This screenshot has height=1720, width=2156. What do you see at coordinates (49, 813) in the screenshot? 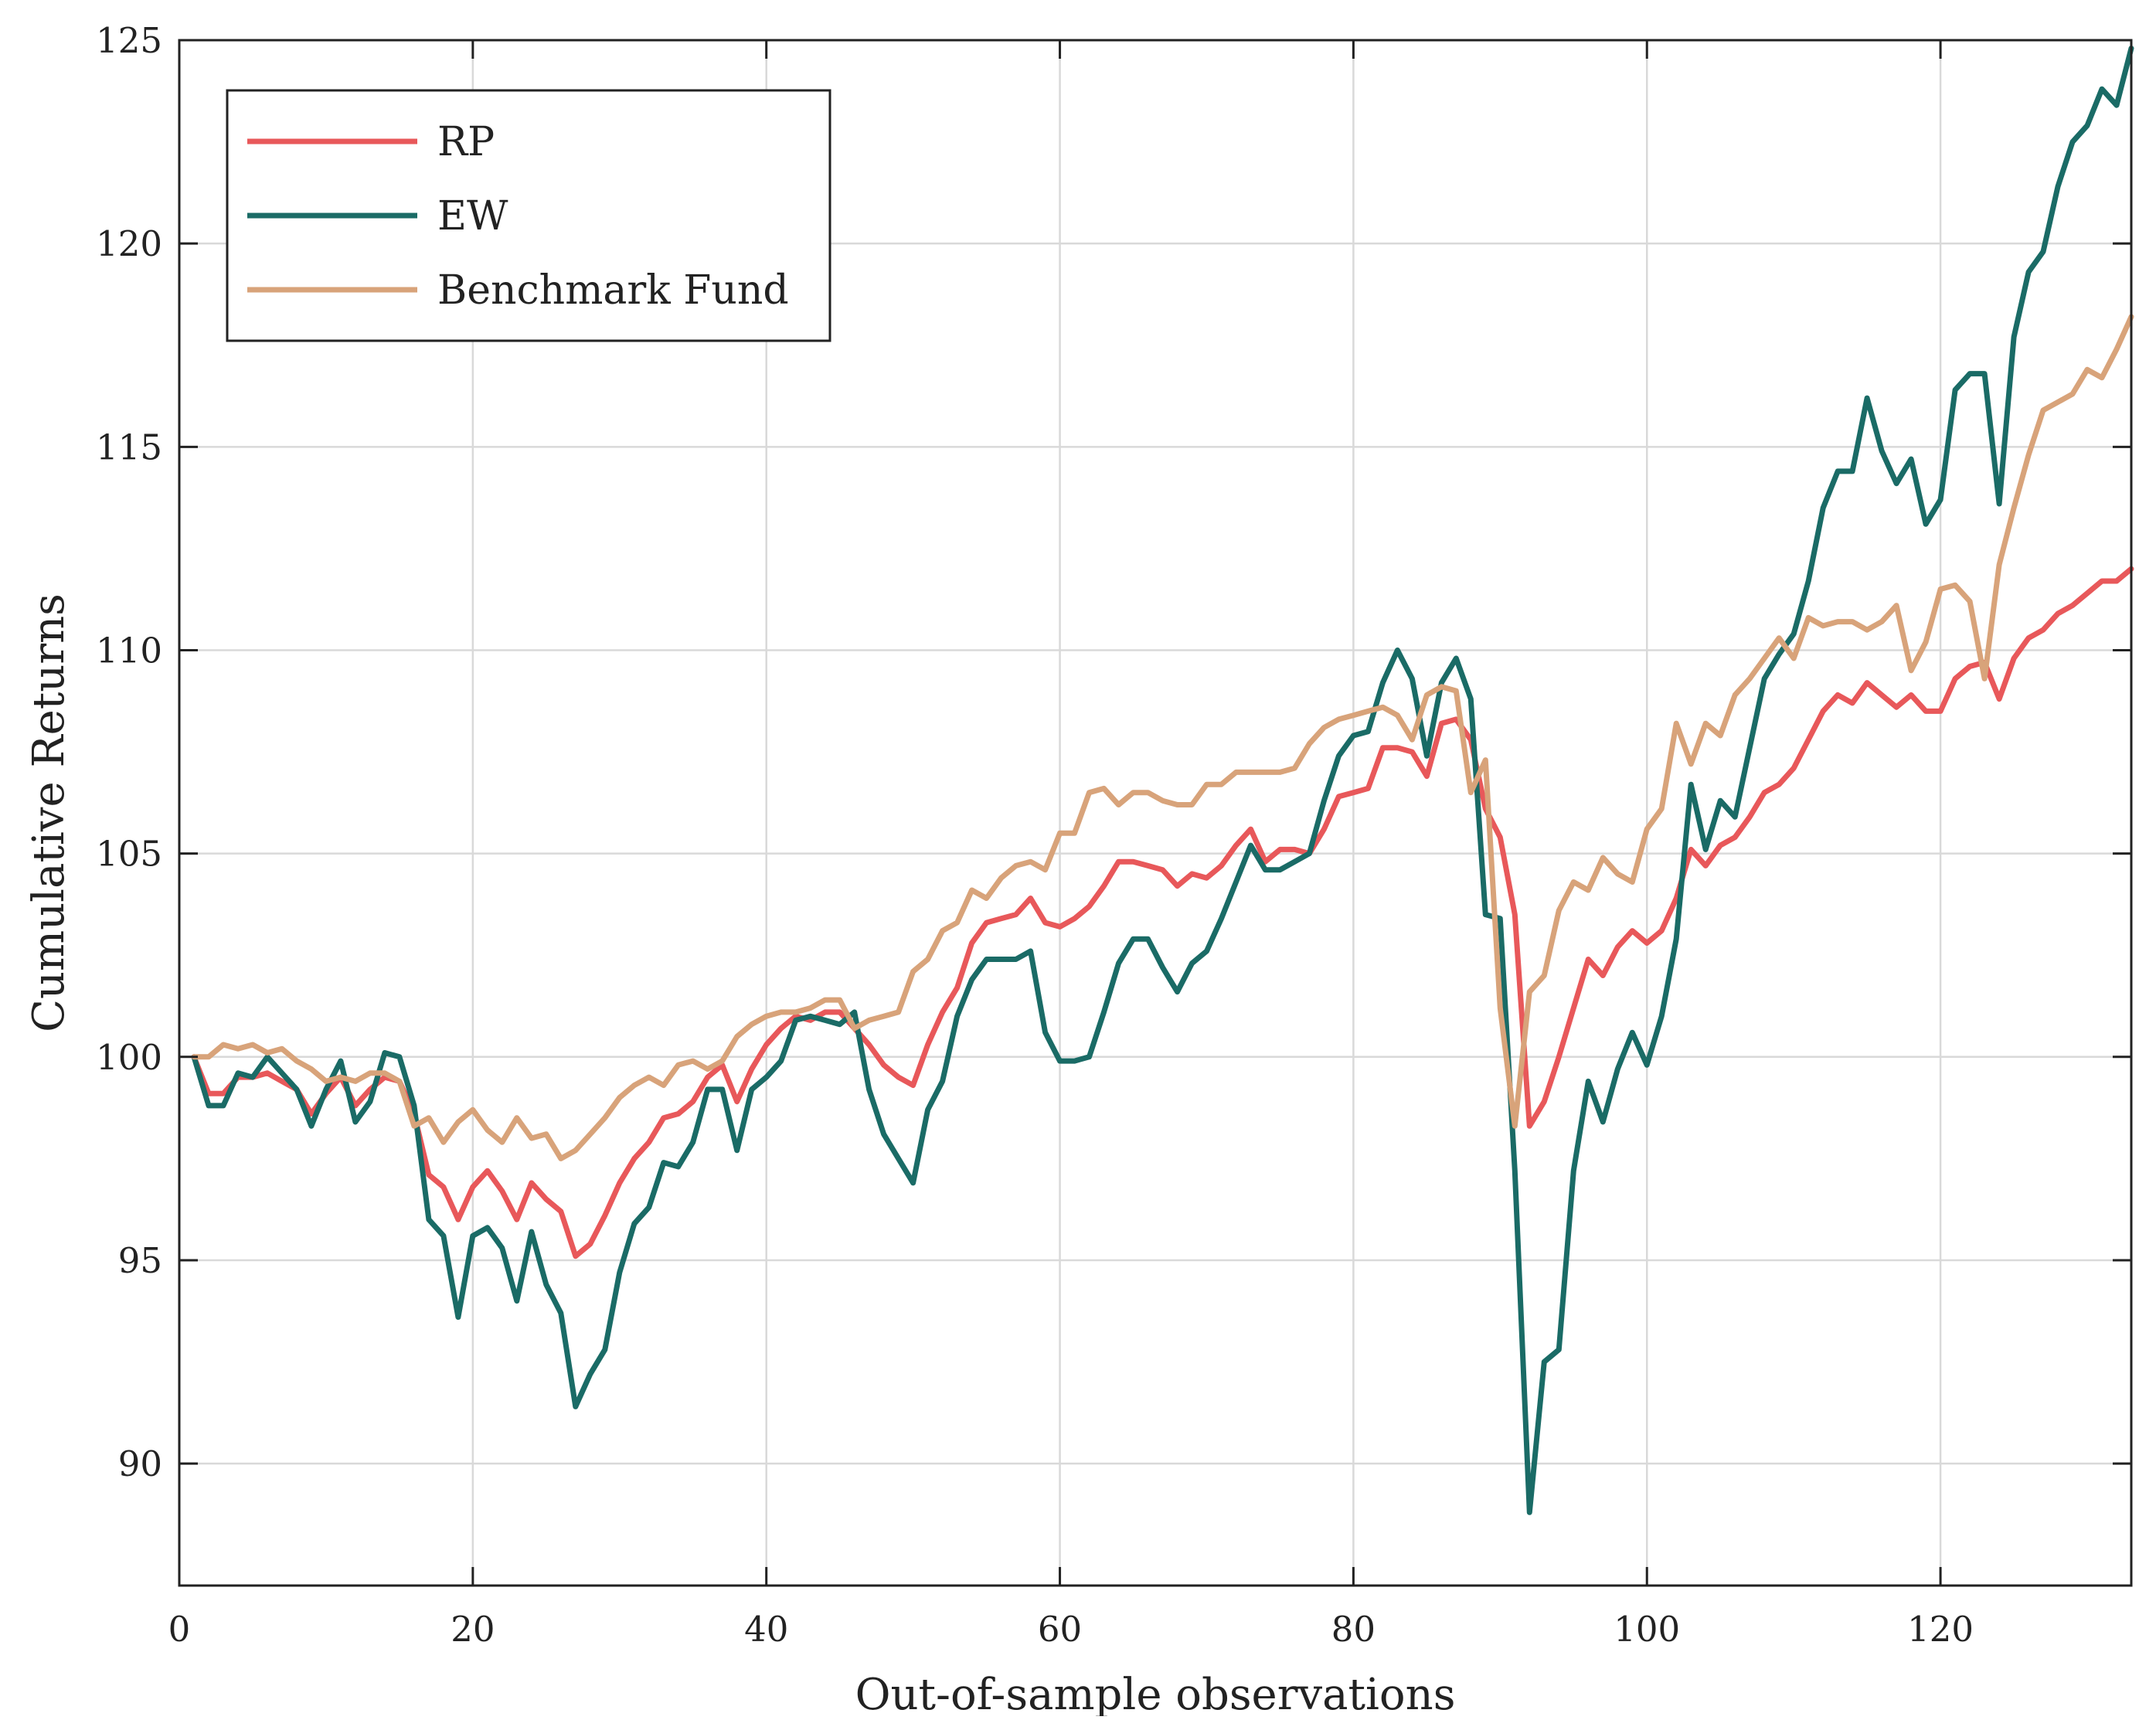
I see `y-axis-label: Cumulative Returns` at bounding box center [49, 813].